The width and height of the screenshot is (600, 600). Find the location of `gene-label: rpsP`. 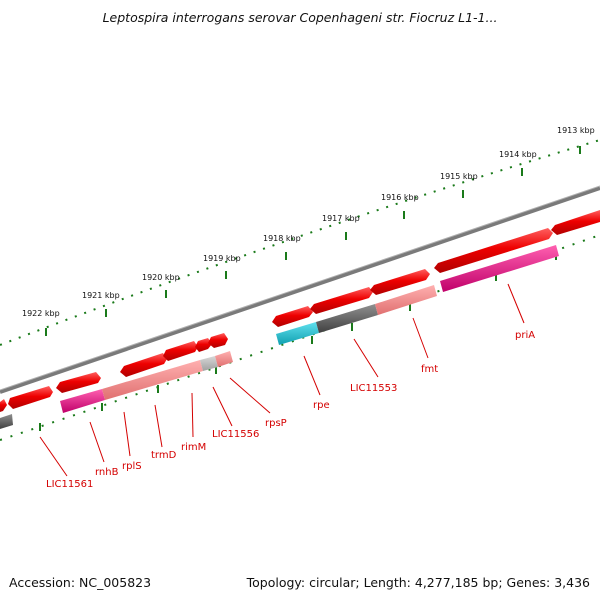

gene-label: rpsP is located at coordinates (276, 423).